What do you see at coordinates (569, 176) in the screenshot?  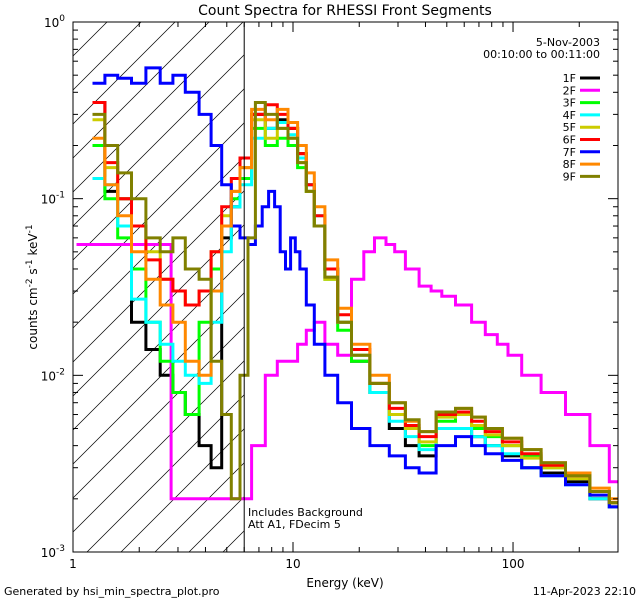 I see `legend-label-9f: 9F` at bounding box center [569, 176].